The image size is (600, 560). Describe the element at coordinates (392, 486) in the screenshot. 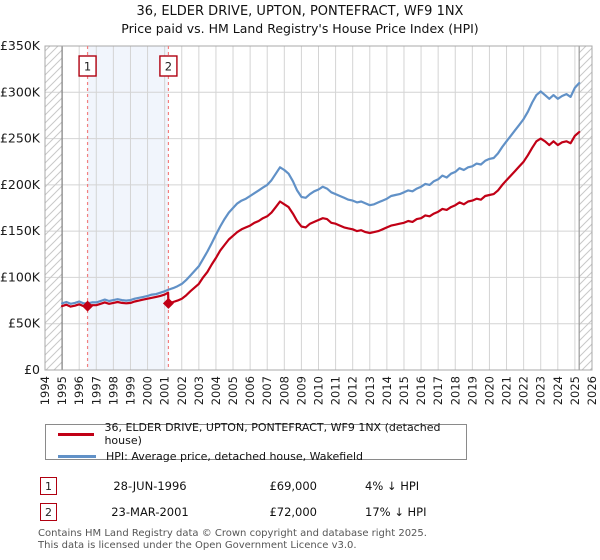

I see `transaction-1-hpi-diff: 4% ↓ HPI` at that location.